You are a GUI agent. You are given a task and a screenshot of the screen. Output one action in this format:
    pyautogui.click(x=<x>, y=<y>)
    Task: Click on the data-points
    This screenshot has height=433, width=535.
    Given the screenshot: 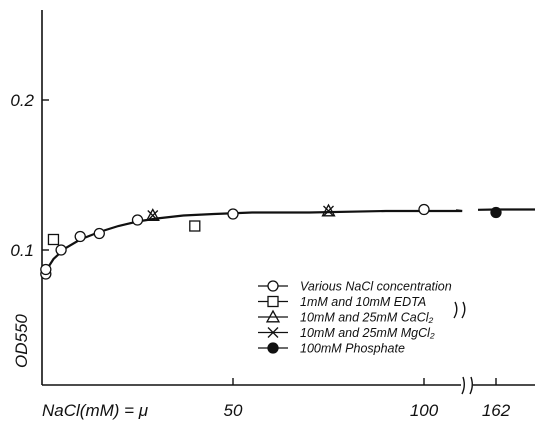 What is the action you would take?
    pyautogui.click(x=271, y=242)
    